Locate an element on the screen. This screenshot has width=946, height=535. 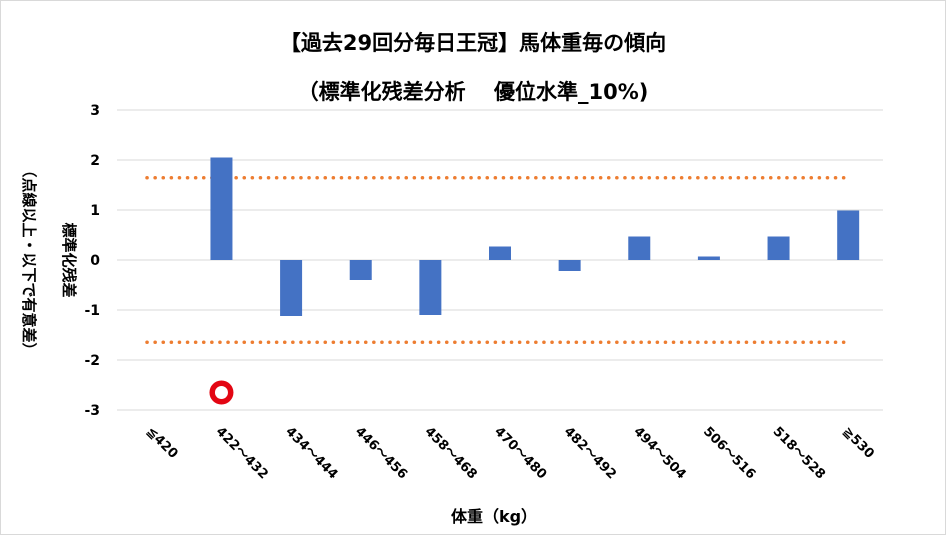
y-tick-label: -1 is located at coordinates (92, 311).